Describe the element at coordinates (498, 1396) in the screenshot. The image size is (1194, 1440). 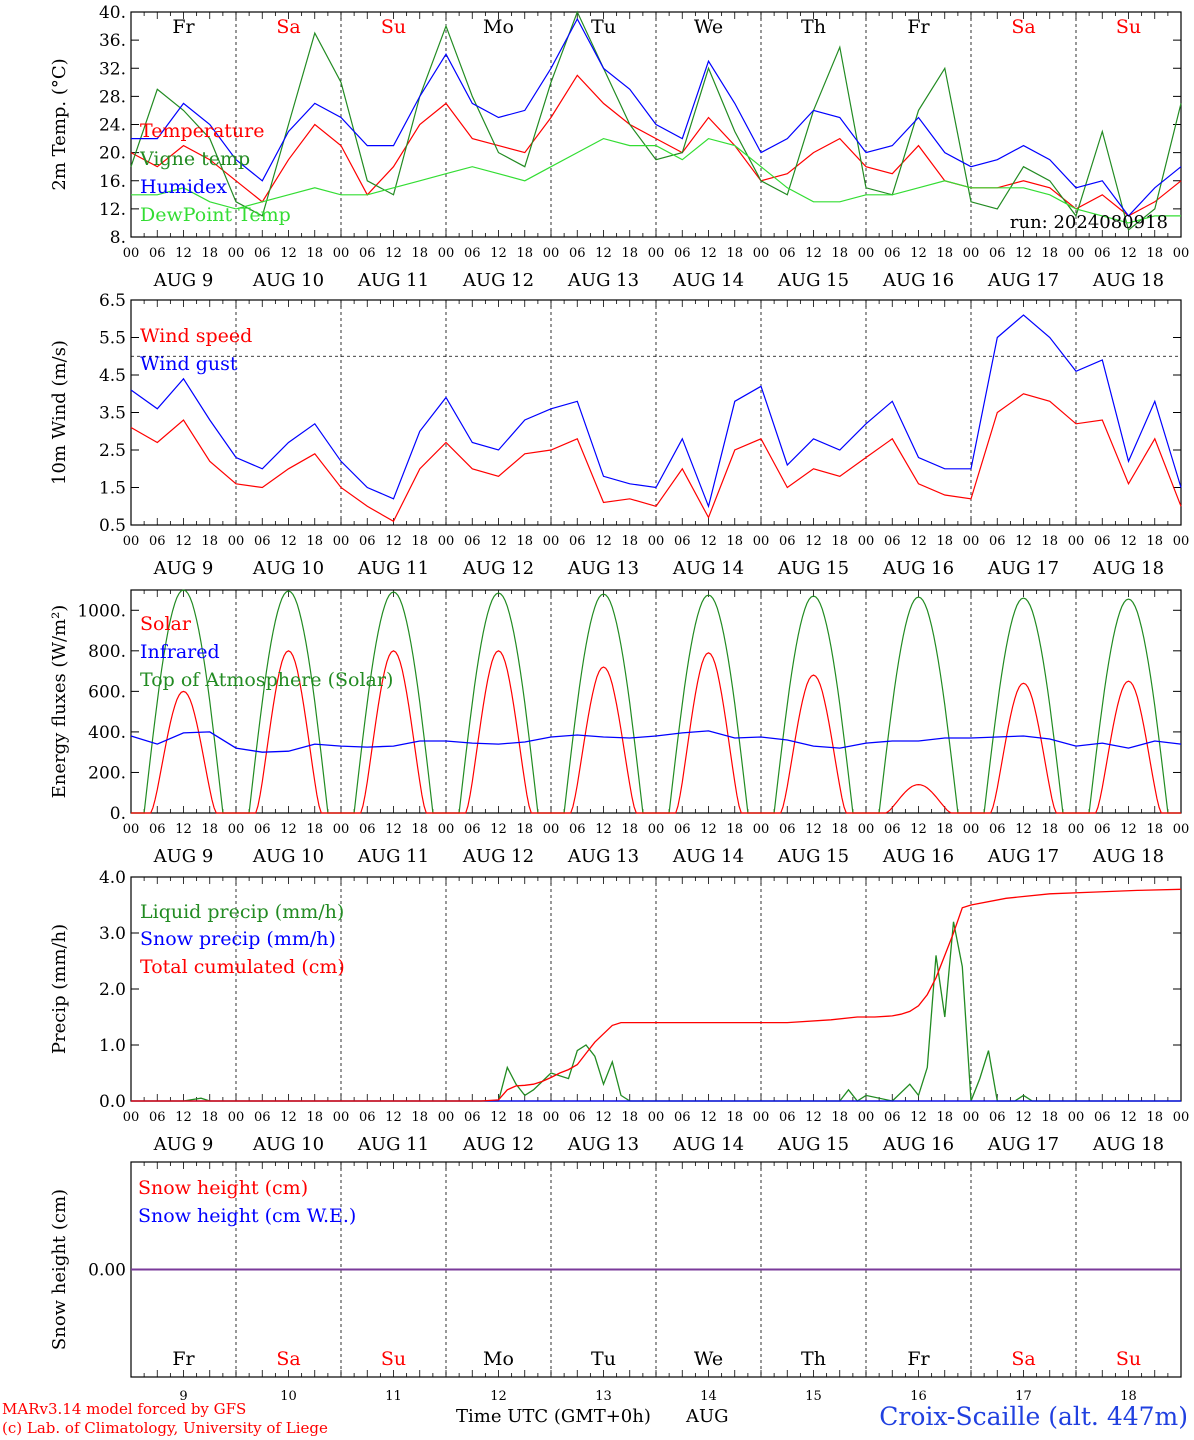
I see `bottom-day-number: 12` at that location.